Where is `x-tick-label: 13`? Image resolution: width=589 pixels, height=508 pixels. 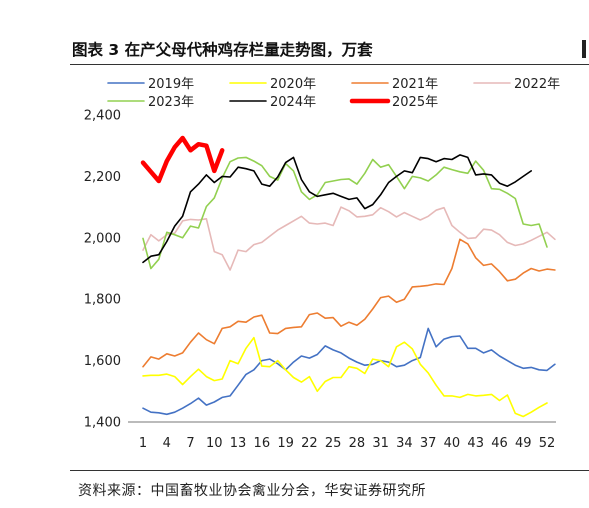 x-tick-label: 13 is located at coordinates (238, 443).